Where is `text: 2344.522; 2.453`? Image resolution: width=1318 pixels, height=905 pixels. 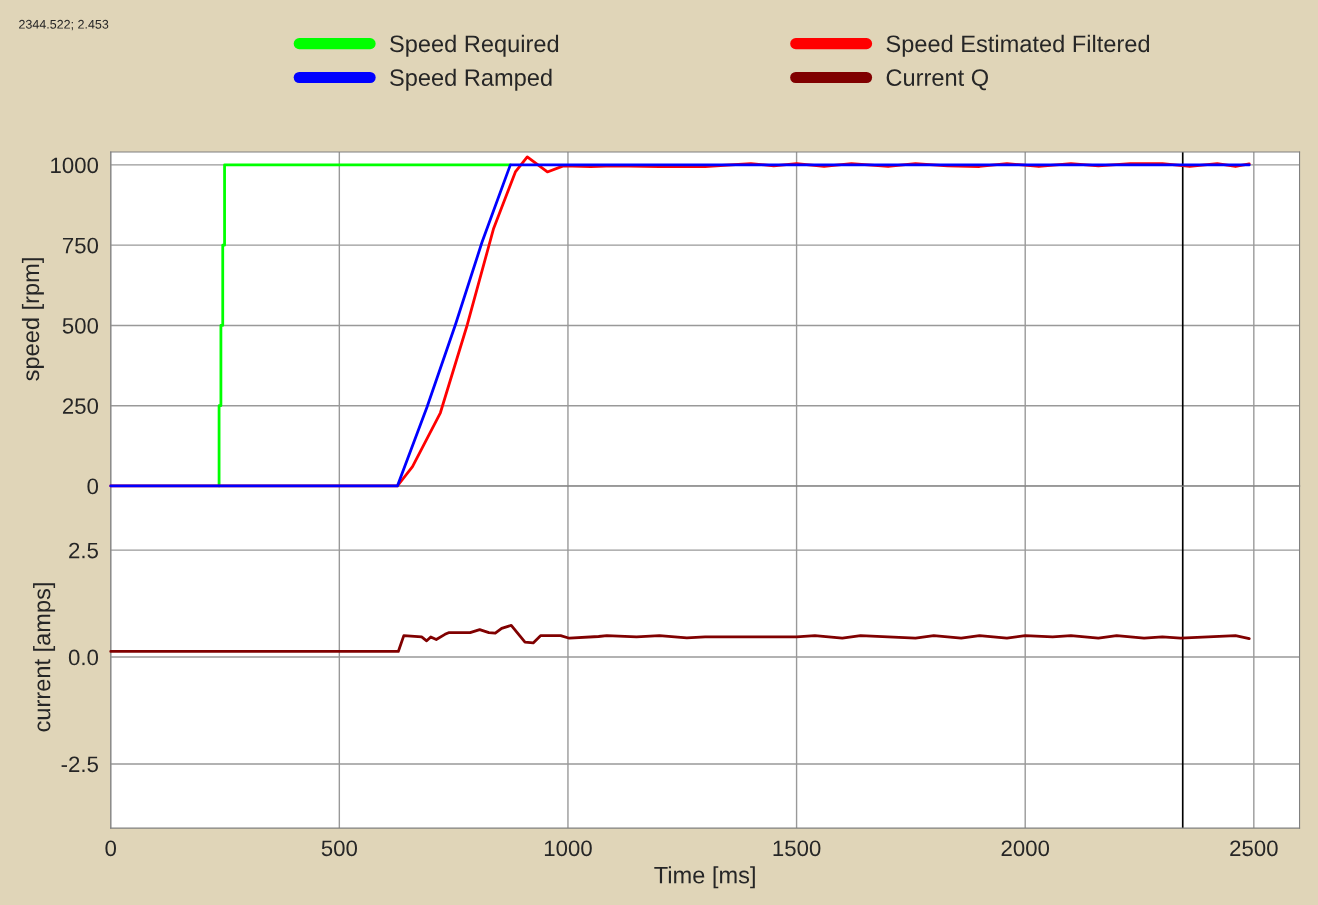 text: 2344.522; 2.453 is located at coordinates (64, 25).